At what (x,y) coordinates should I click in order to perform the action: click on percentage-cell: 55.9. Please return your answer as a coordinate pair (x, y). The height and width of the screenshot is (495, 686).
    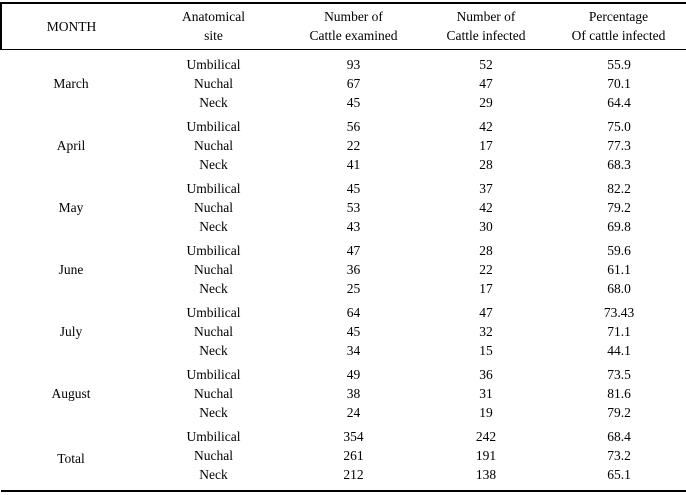
    Looking at the image, I should click on (619, 65).